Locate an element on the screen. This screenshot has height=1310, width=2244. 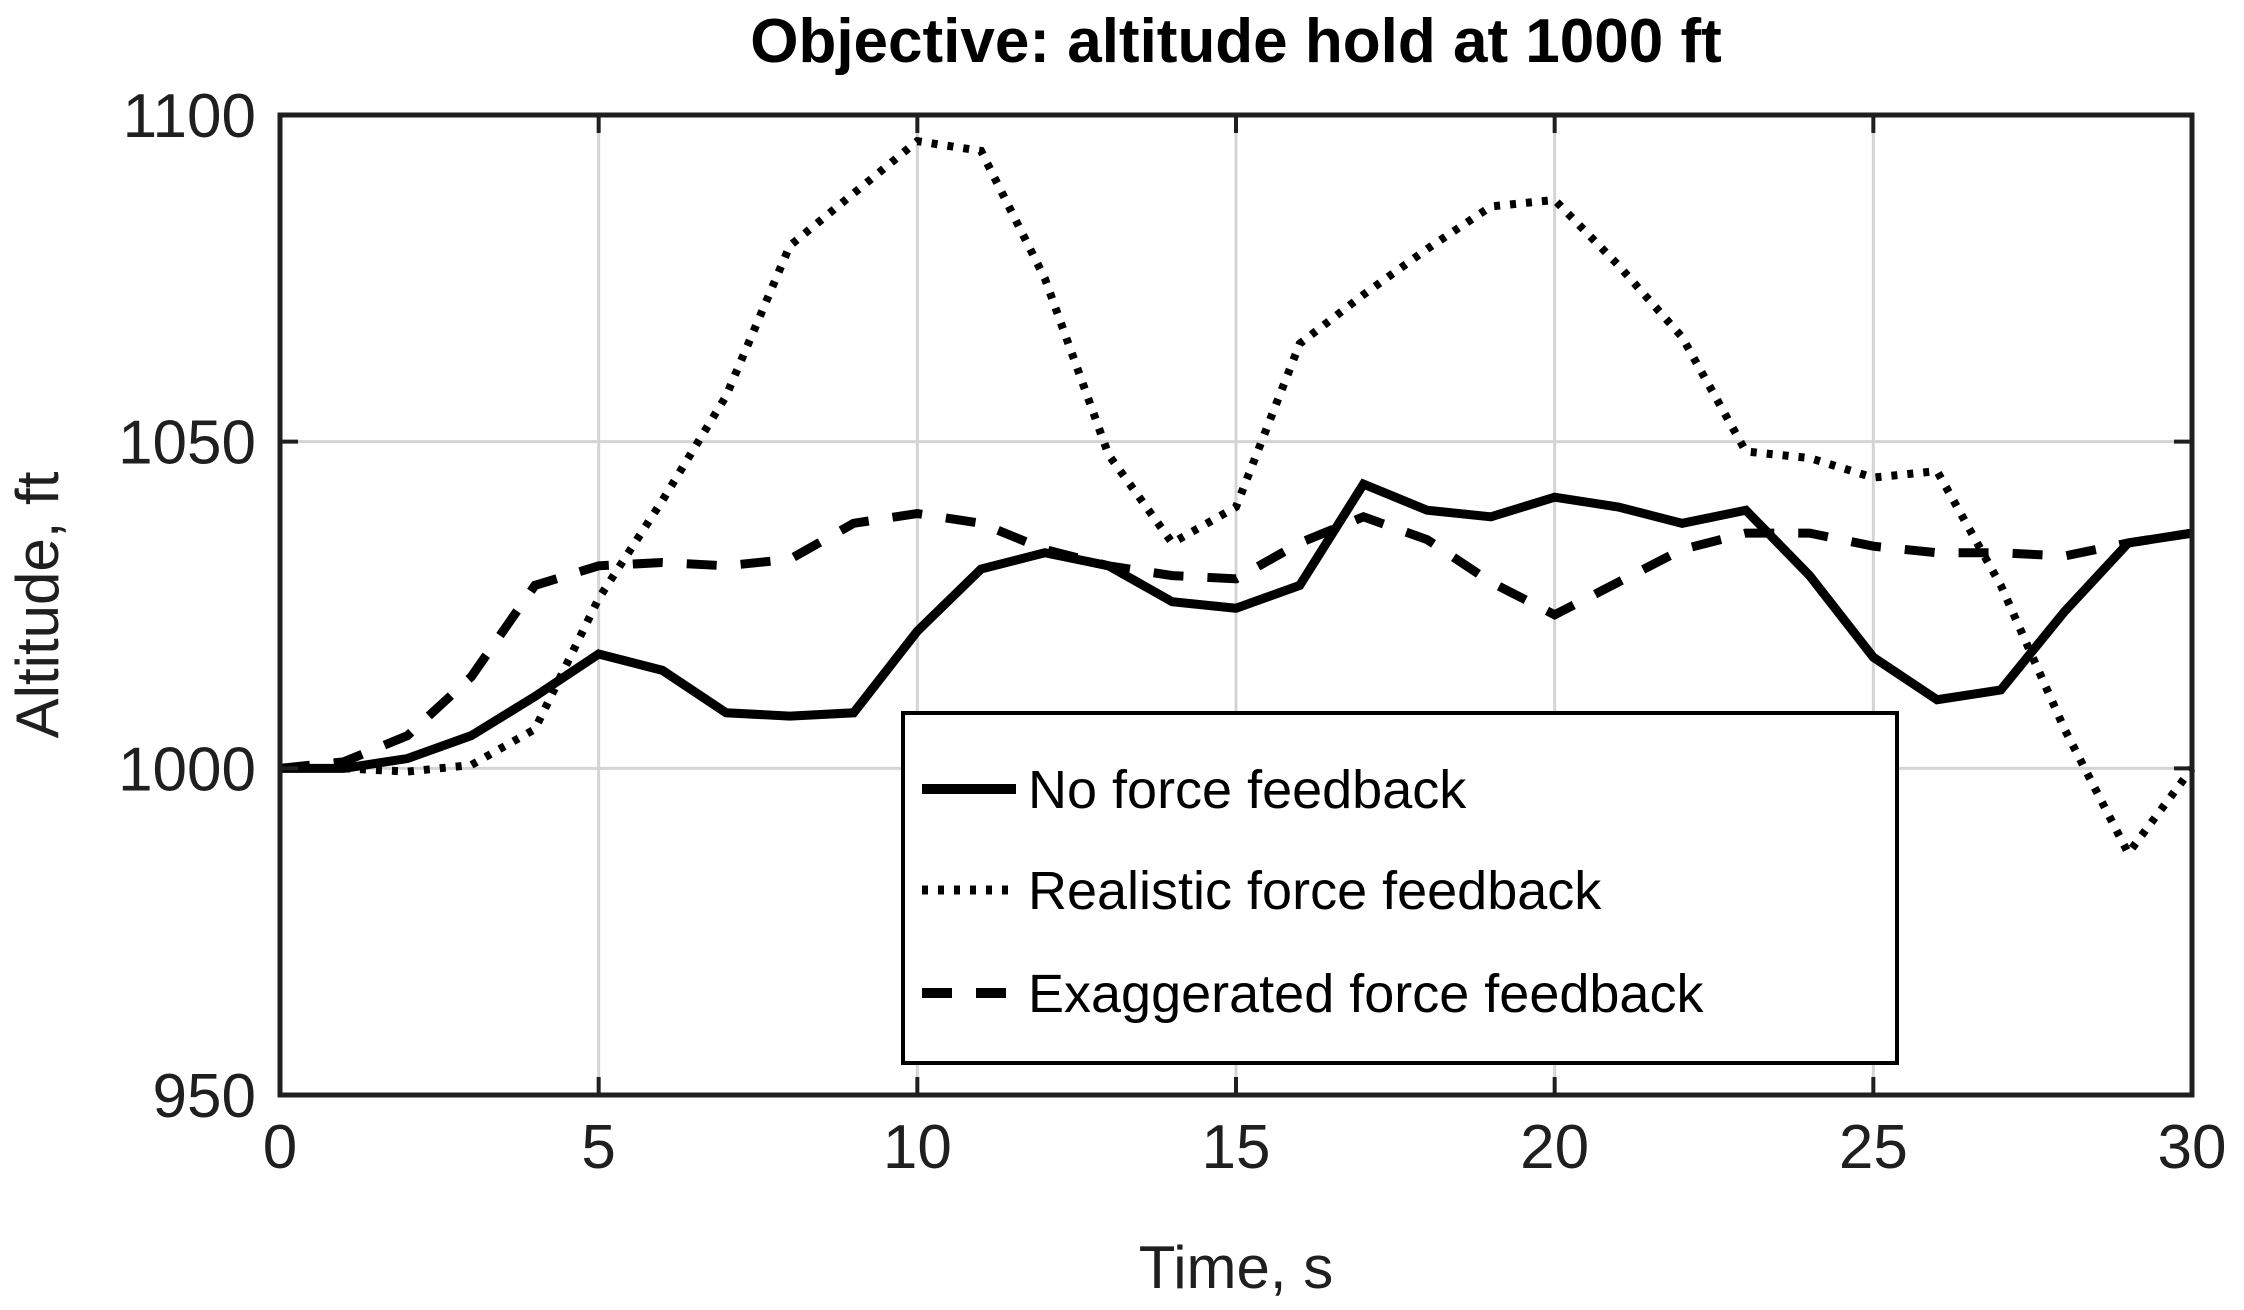
legend-frame is located at coordinates (1400, 888).